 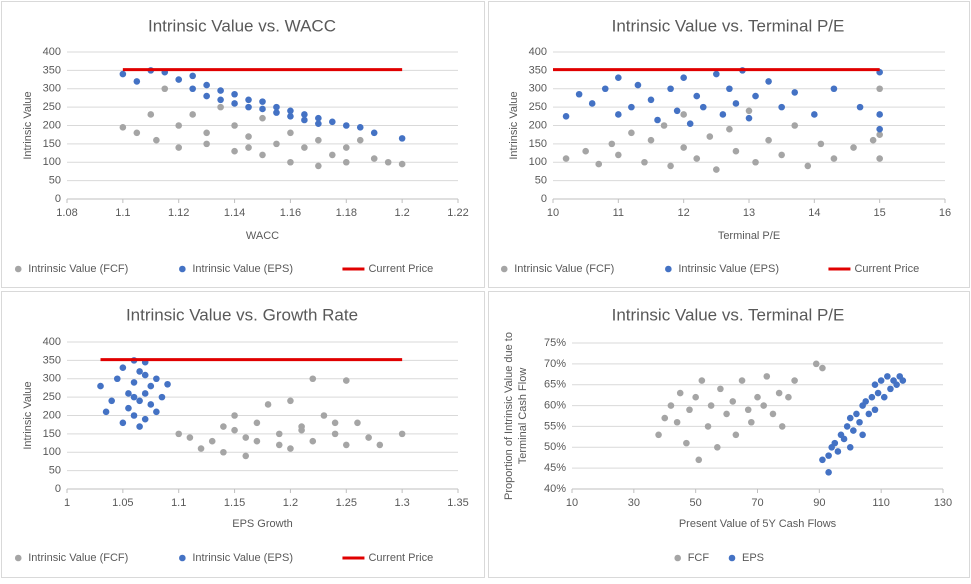 What do you see at coordinates (728, 269) in the screenshot?
I see `legend-label: Intrinsic Value (EPS)` at bounding box center [728, 269].